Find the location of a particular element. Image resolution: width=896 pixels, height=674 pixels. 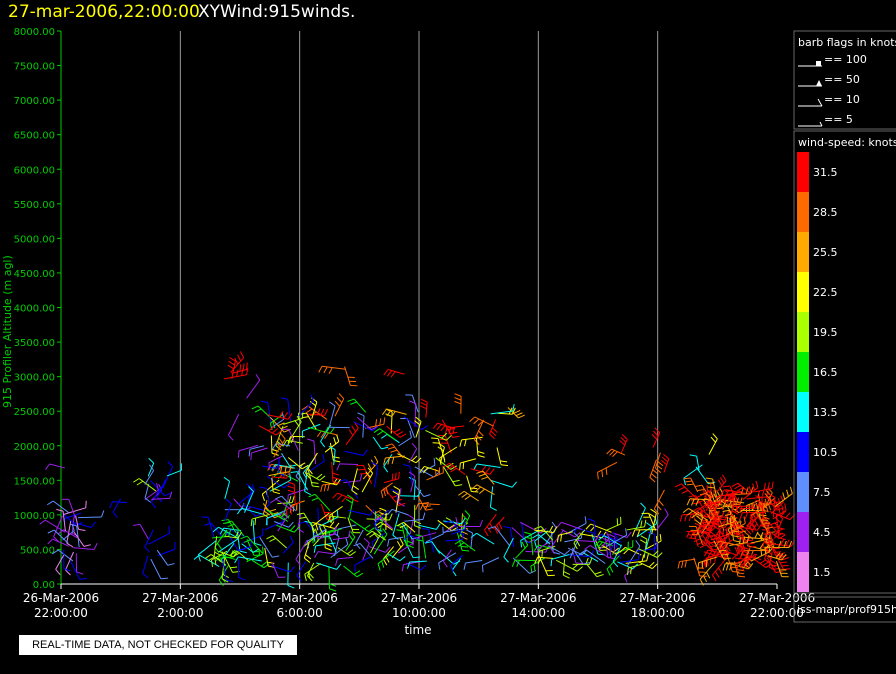

y-tick-label-2: 1000.00 is located at coordinates (34, 516).